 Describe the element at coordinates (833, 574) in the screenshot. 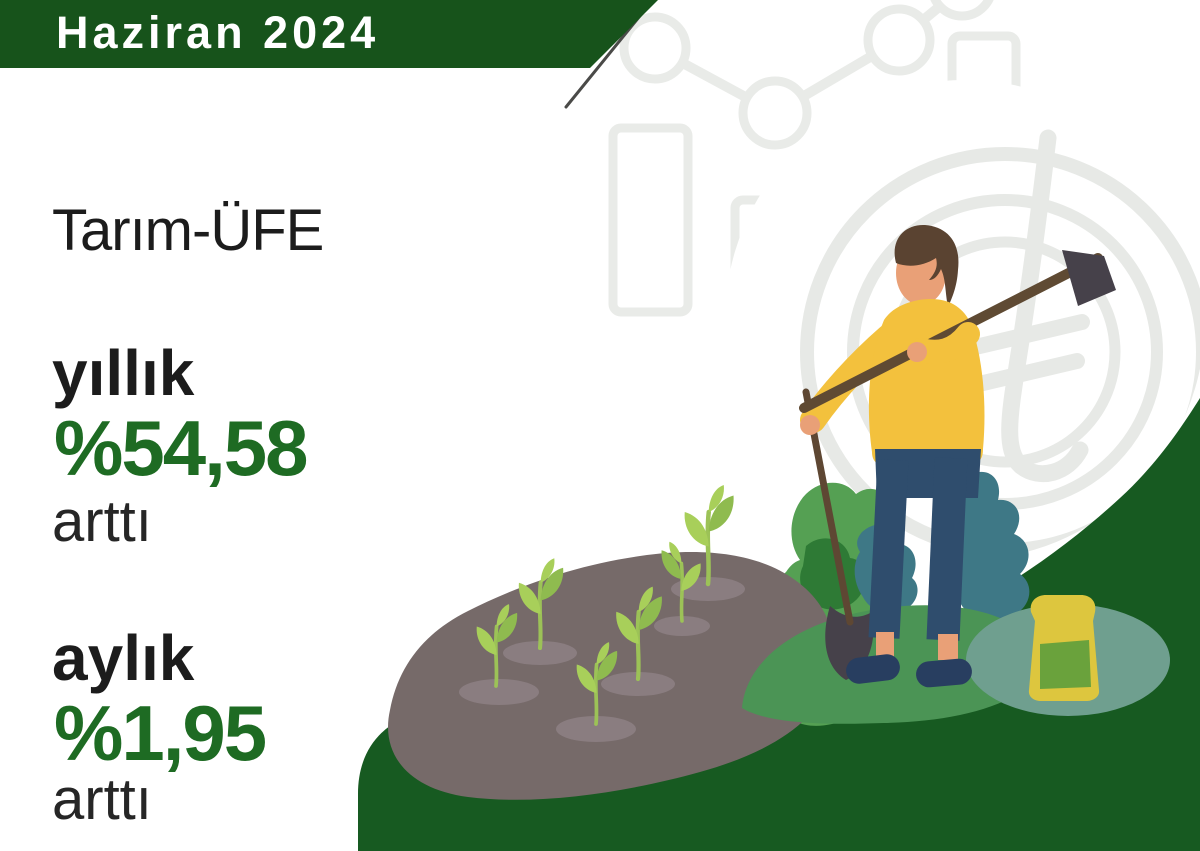

I see `dark-bush` at that location.